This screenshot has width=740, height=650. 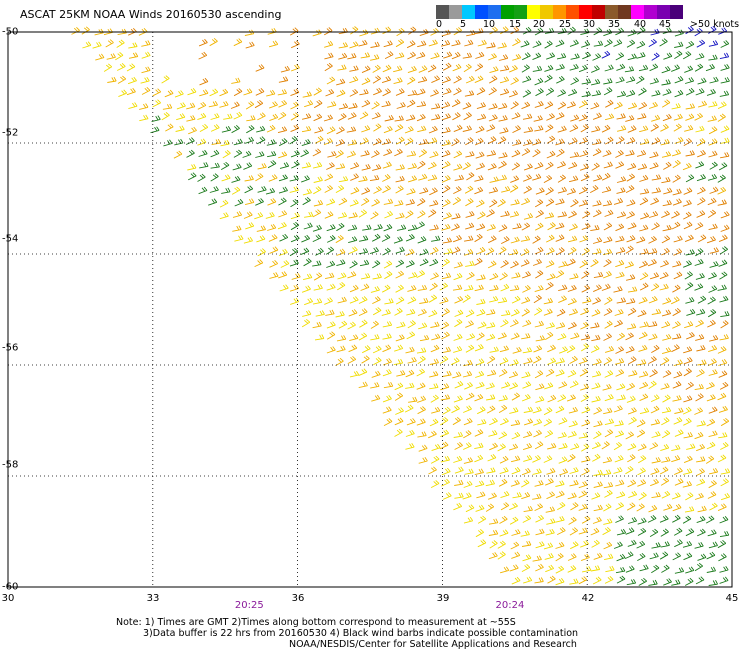 I want to click on y-tick-label: -54, so click(x=10, y=239).